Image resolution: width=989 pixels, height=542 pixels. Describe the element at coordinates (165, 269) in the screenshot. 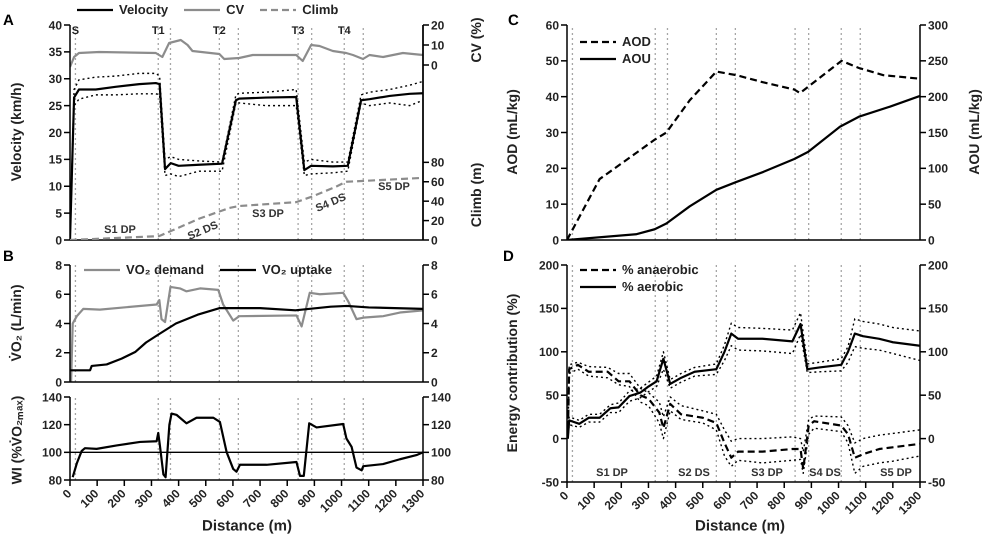

I see `legend-label: VO₂ demand` at that location.